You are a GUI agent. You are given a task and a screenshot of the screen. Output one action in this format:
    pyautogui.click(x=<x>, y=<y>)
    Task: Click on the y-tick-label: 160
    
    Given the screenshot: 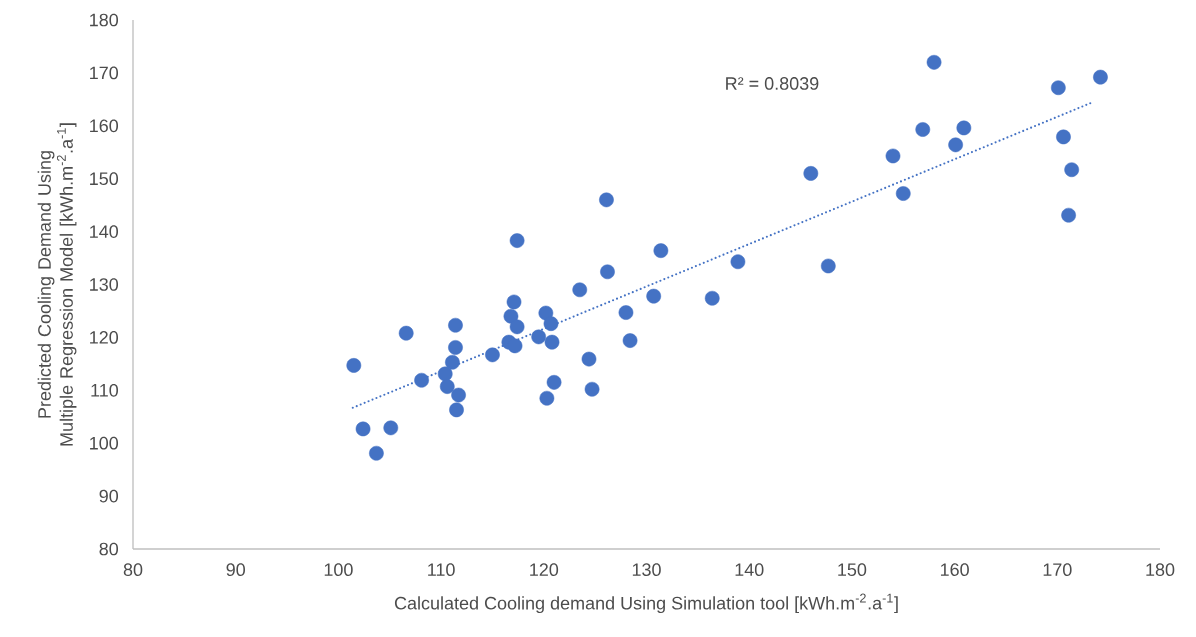 What is the action you would take?
    pyautogui.click(x=104, y=126)
    